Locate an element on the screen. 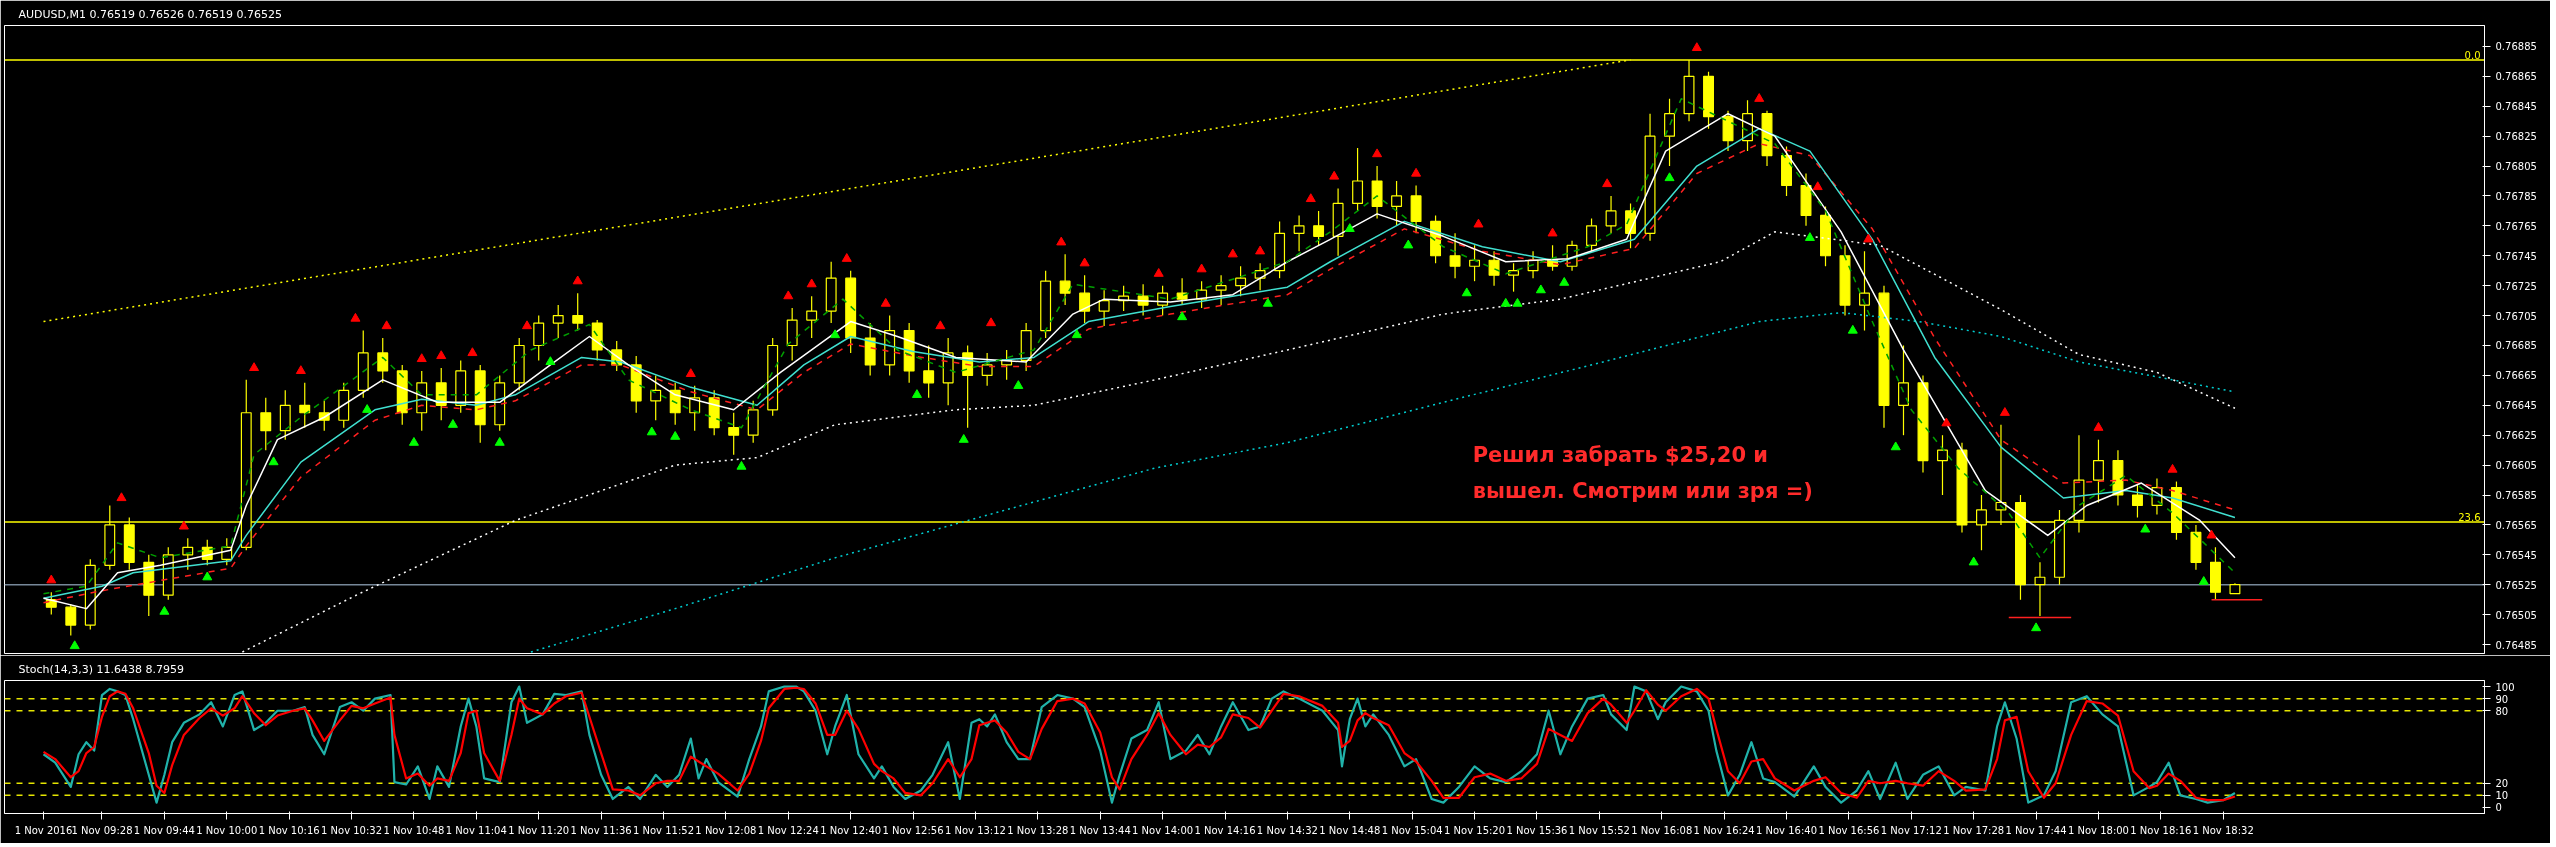 This screenshot has height=847, width=2556. x-tick-label: 1 Nov 17:28 is located at coordinates (1974, 830).